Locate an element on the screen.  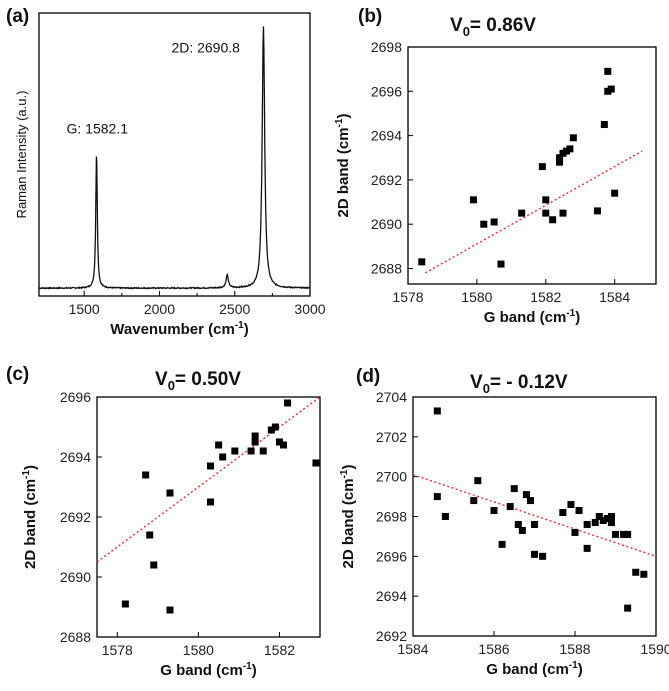
y-tick-label: 2702 is located at coordinates (391, 437).